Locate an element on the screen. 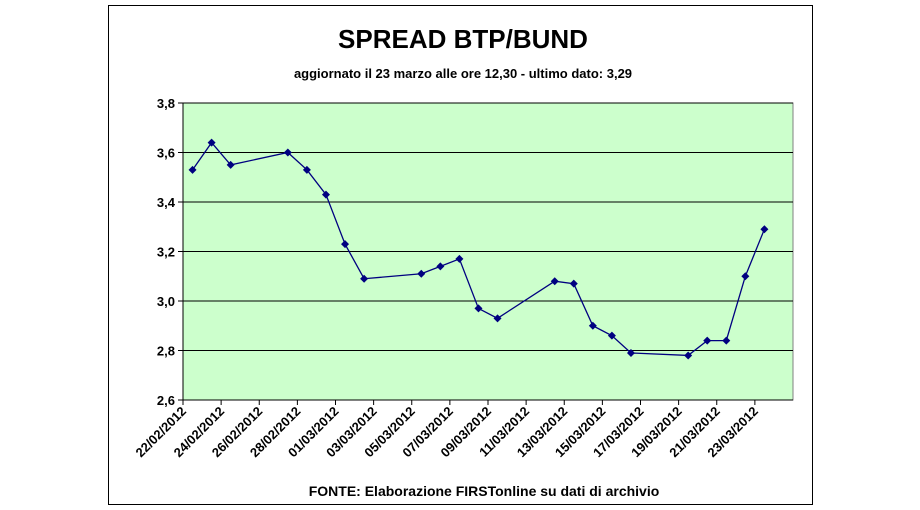  y-tick-label: 3,4 is located at coordinates (166, 202).